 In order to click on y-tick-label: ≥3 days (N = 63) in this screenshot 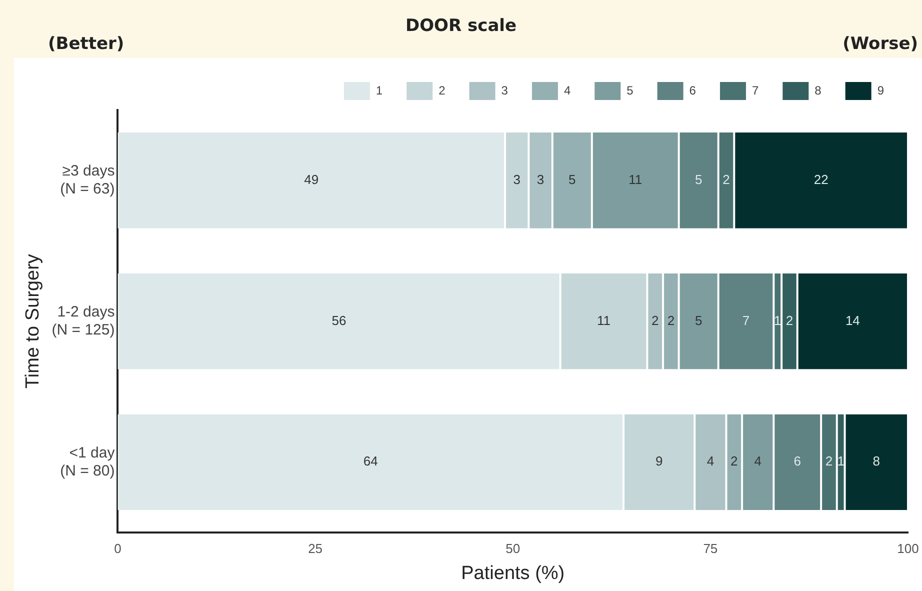, I will do `click(87, 180)`.